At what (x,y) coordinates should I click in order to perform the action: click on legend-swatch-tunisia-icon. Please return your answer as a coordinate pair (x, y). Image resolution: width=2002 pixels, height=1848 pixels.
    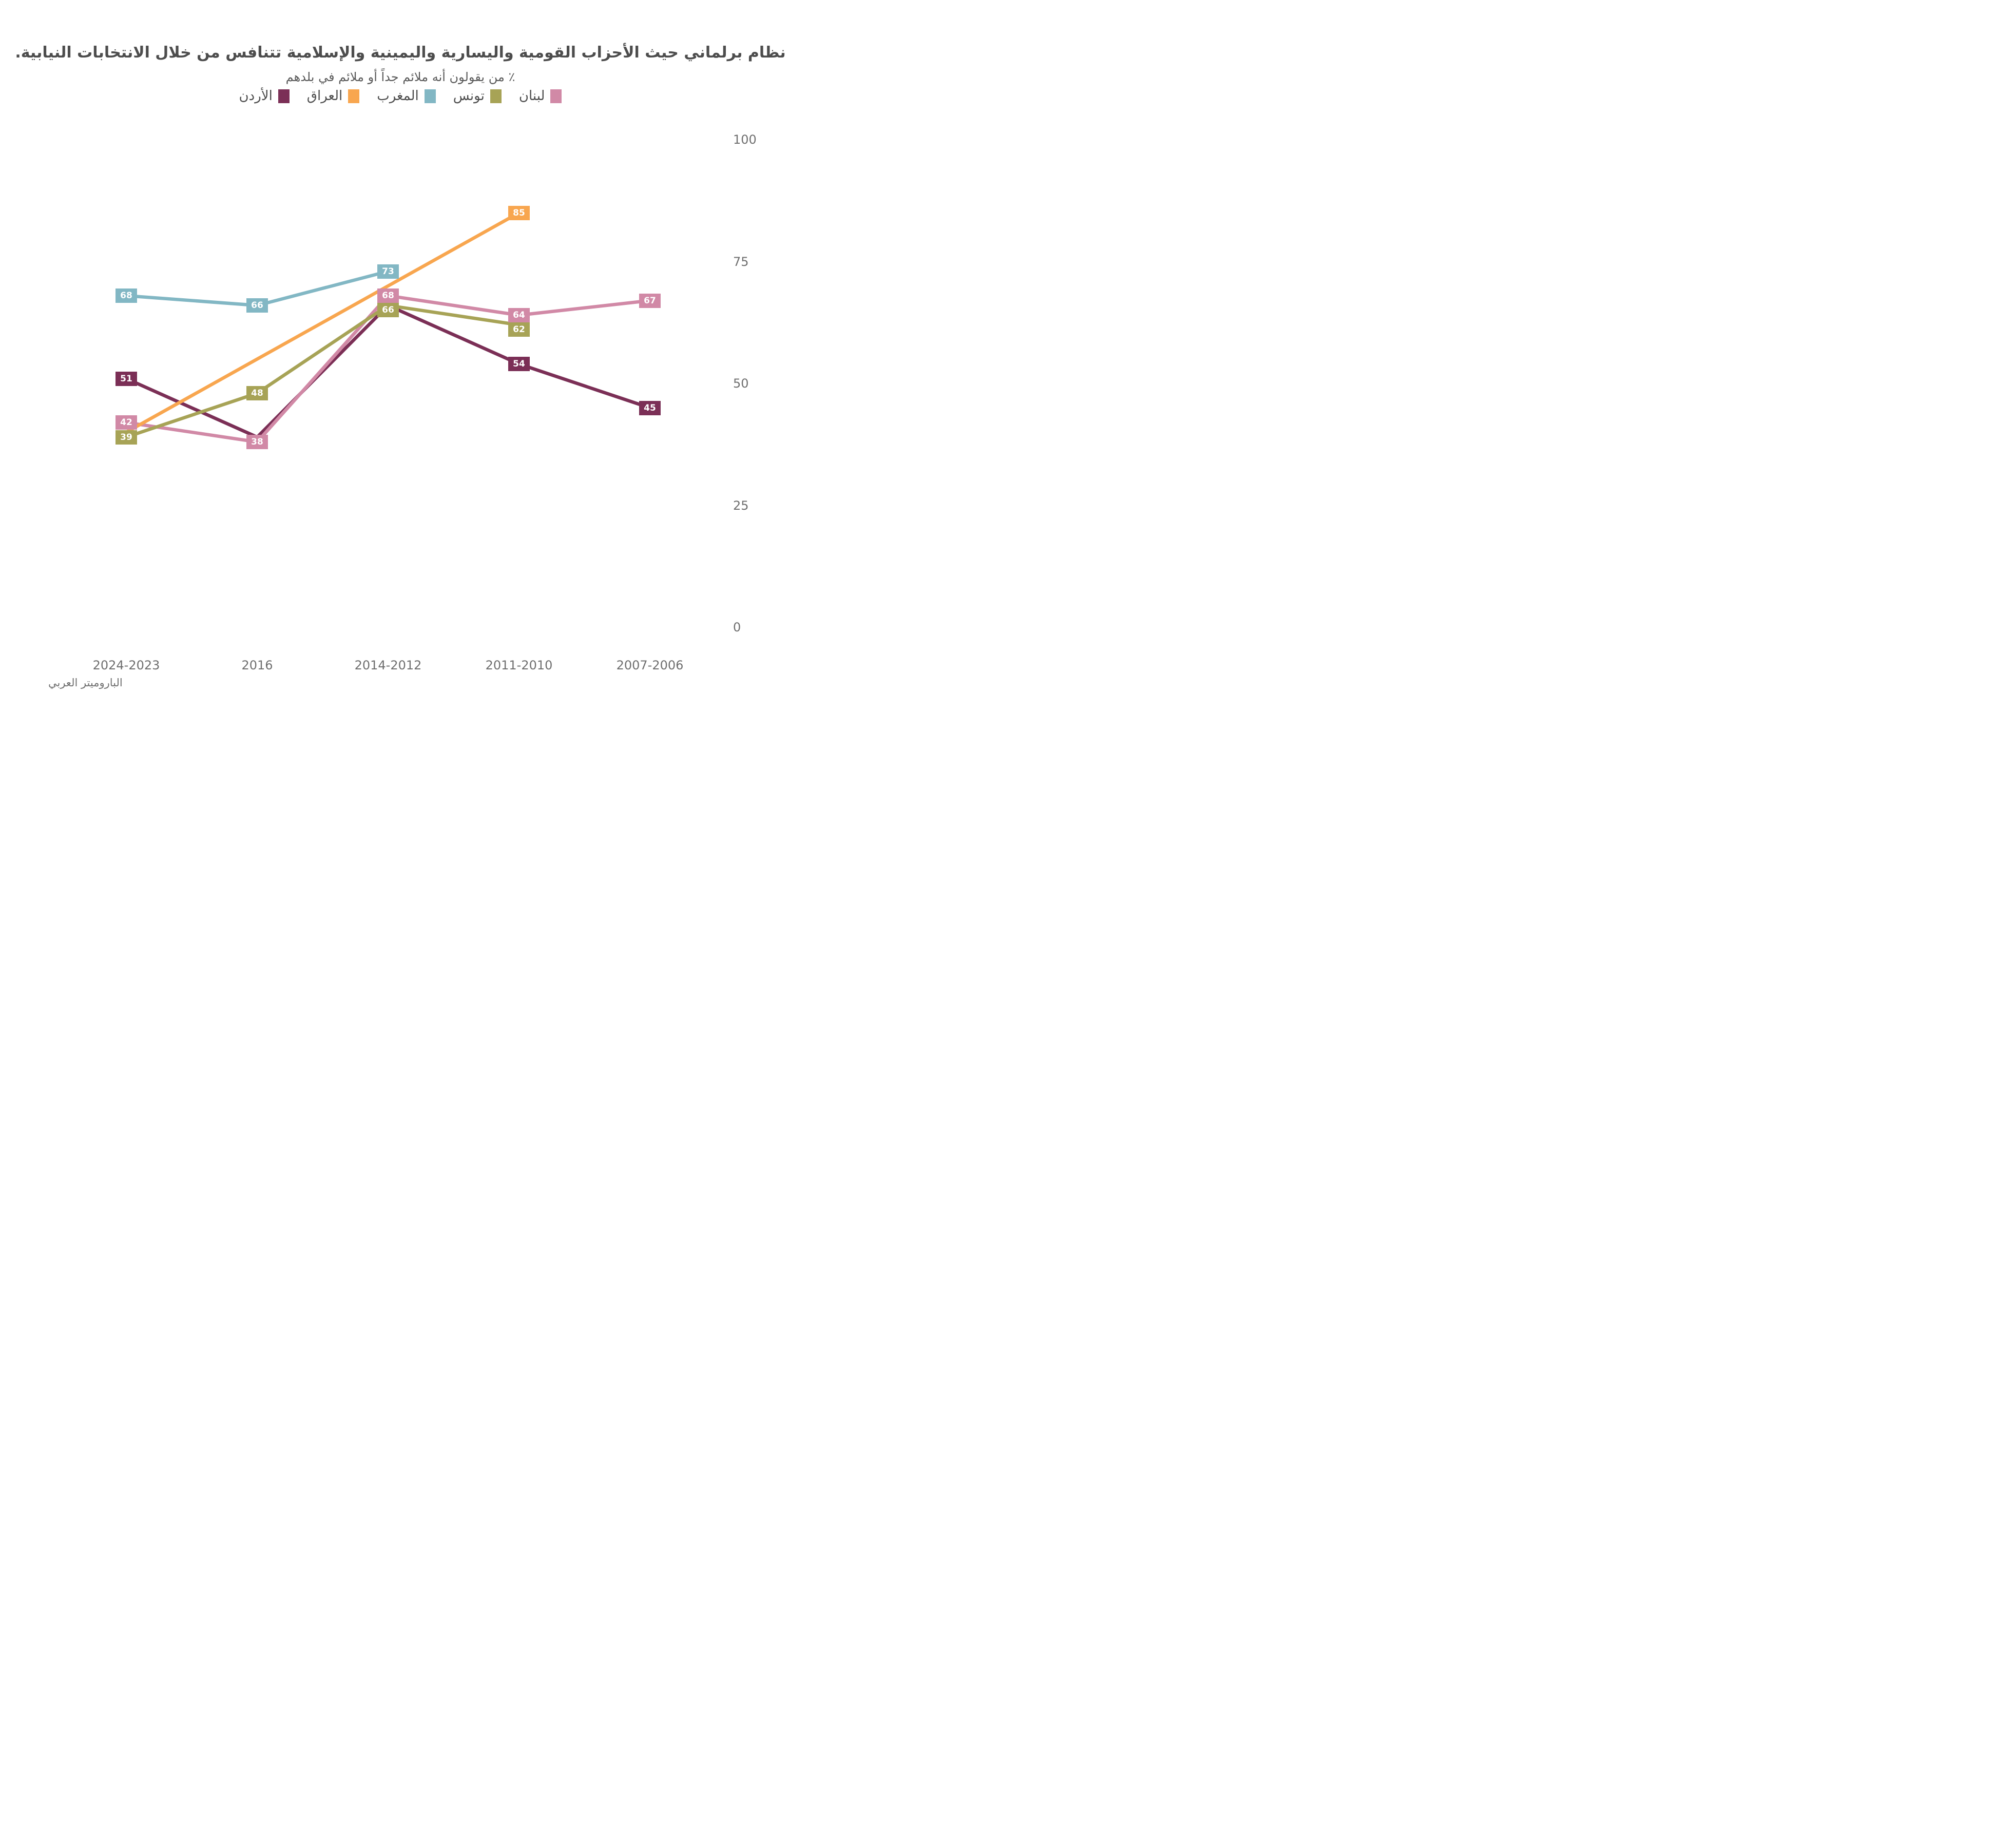
    Looking at the image, I should click on (496, 96).